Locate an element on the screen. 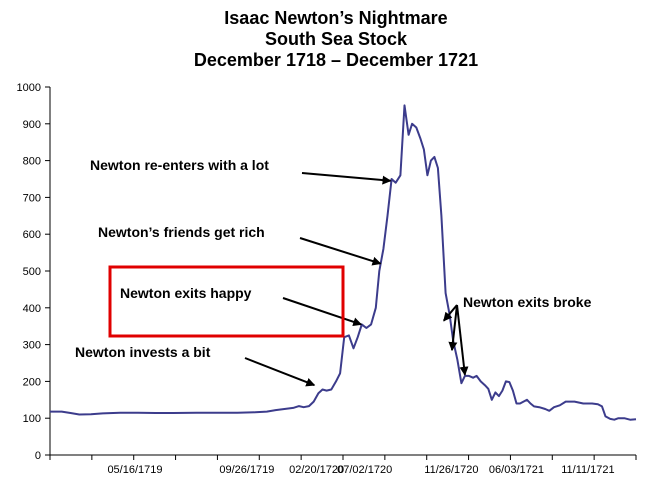  annotation-label: Newton re-enters with a lot is located at coordinates (179, 165).